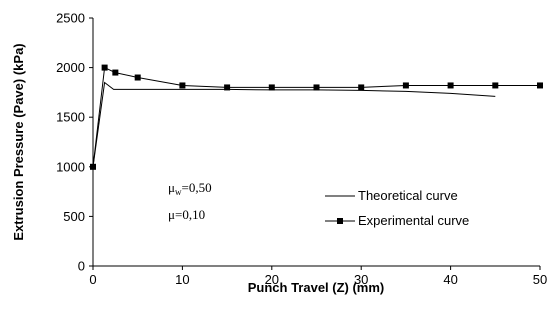  I want to click on legend-label-theoretical: Theoretical curve, so click(408, 195).